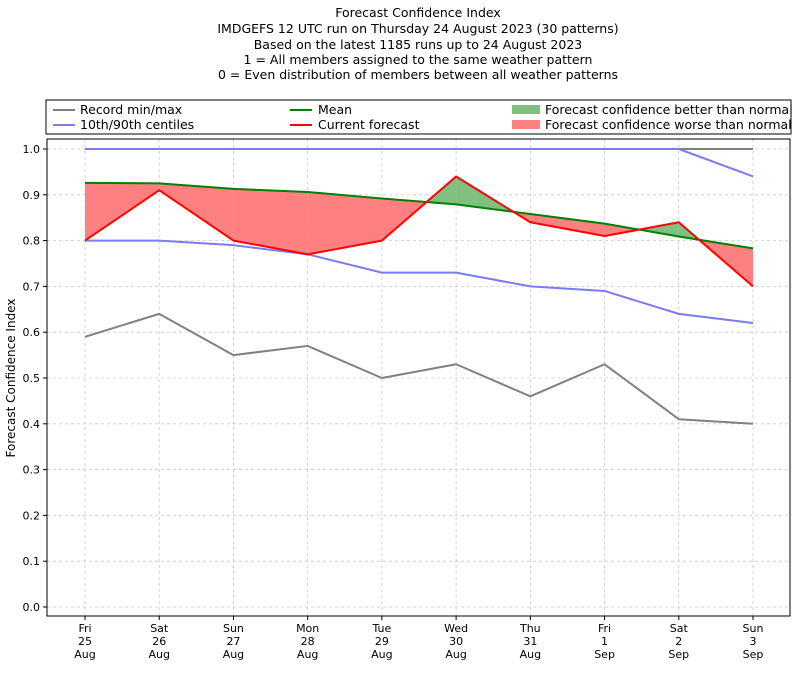 Image resolution: width=800 pixels, height=676 pixels. I want to click on series-line-p90, so click(419, 163).